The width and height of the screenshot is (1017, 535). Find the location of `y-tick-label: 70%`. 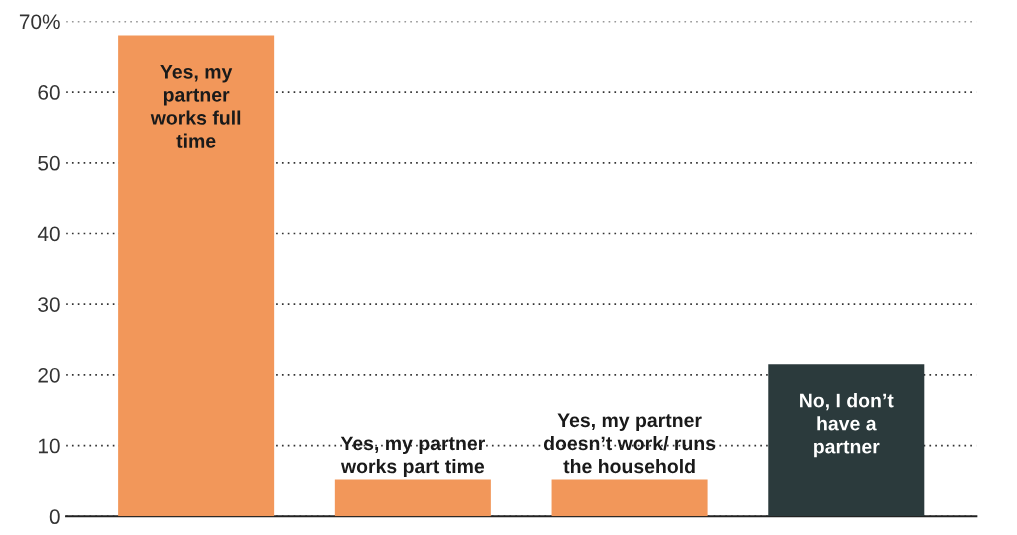

y-tick-label: 70% is located at coordinates (39, 22).